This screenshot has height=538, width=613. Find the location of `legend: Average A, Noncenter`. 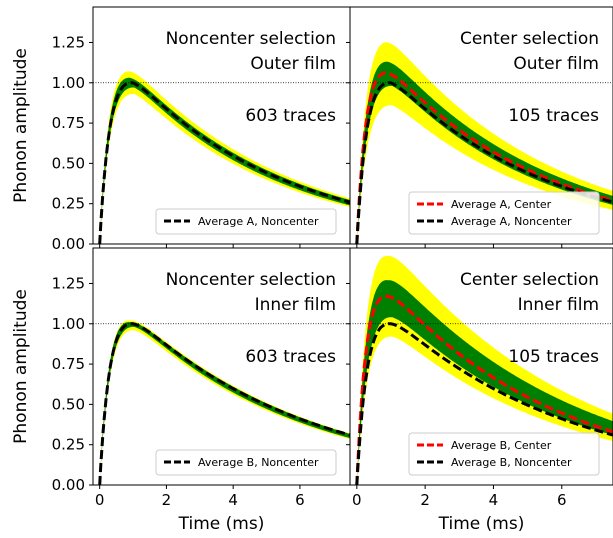

legend: Average A, Noncenter is located at coordinates (246, 221).